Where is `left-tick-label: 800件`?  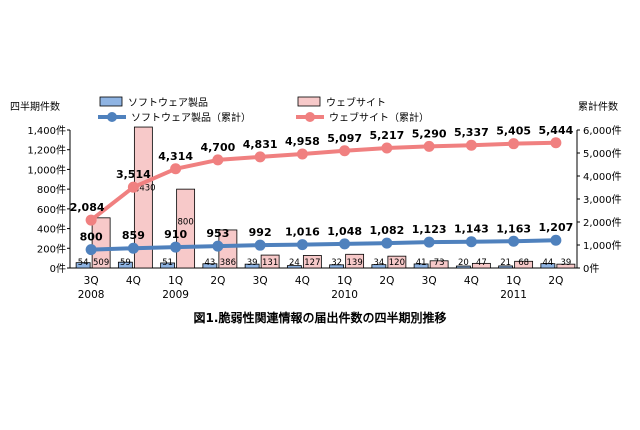
left-tick-label: 800件 is located at coordinates (51, 190).